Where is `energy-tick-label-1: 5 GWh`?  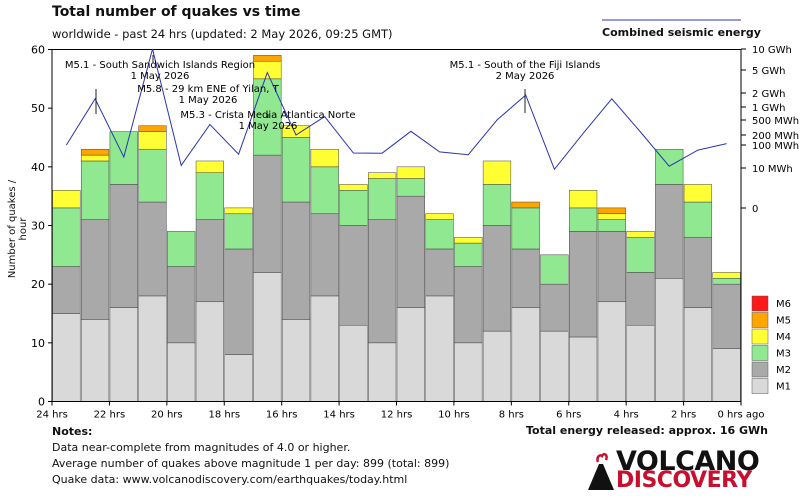
energy-tick-label-1: 5 GWh is located at coordinates (769, 71).